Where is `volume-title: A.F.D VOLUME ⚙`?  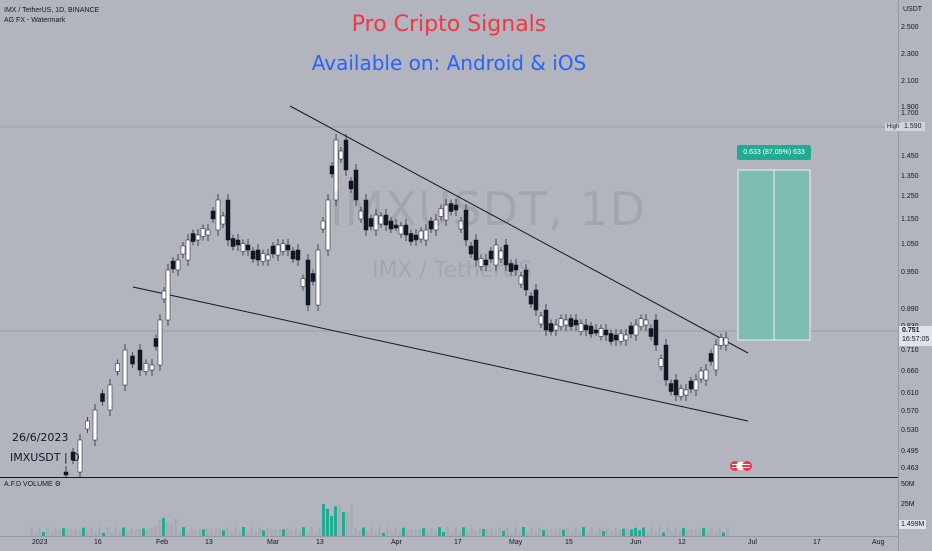
volume-title: A.F.D VOLUME ⚙ is located at coordinates (32, 484).